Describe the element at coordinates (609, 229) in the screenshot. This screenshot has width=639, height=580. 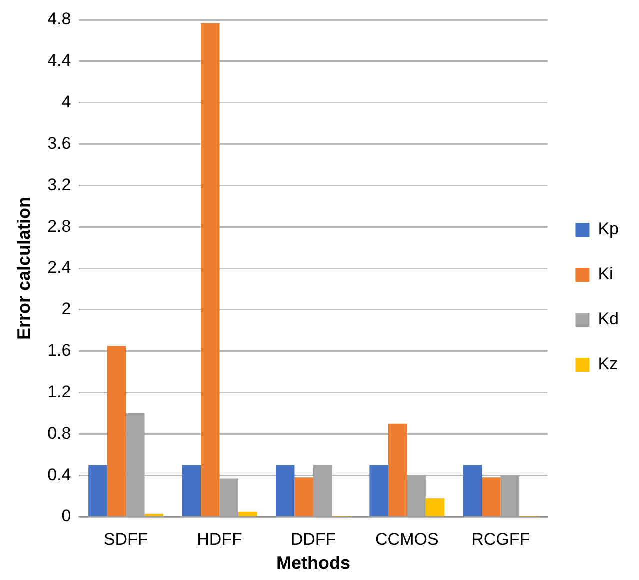
I see `legend-label: Kp` at that location.